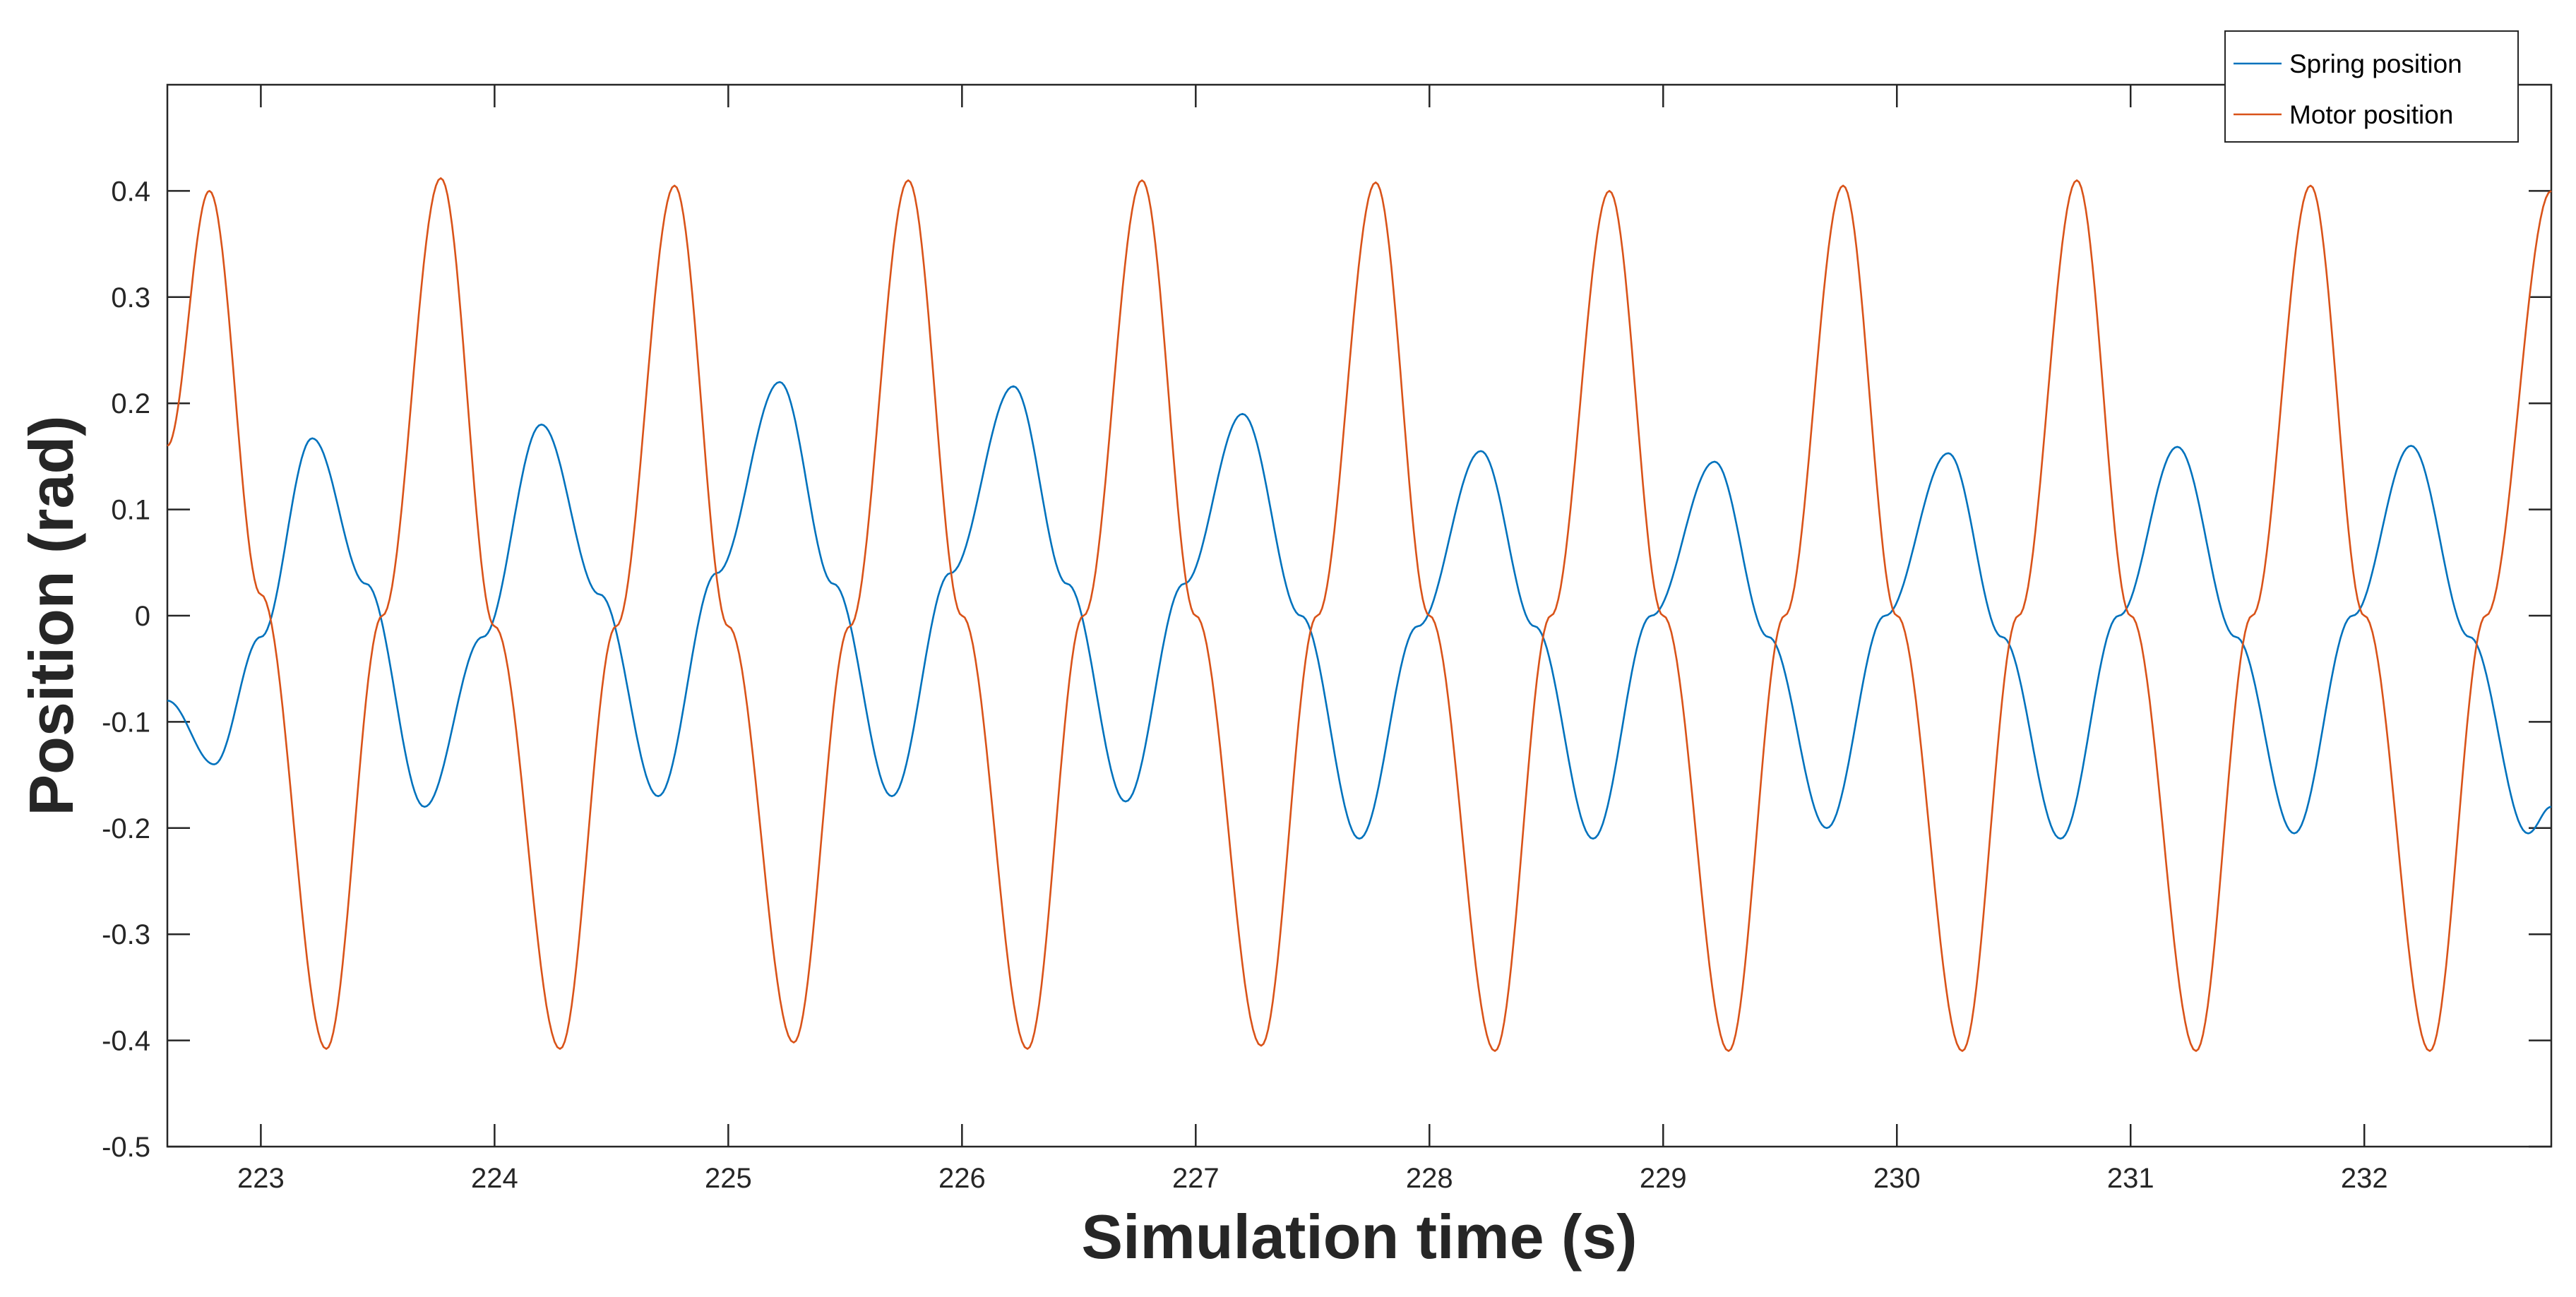 The height and width of the screenshot is (1297, 2576). Describe the element at coordinates (126, 1147) in the screenshot. I see `y-tick-label: -0.5` at that location.